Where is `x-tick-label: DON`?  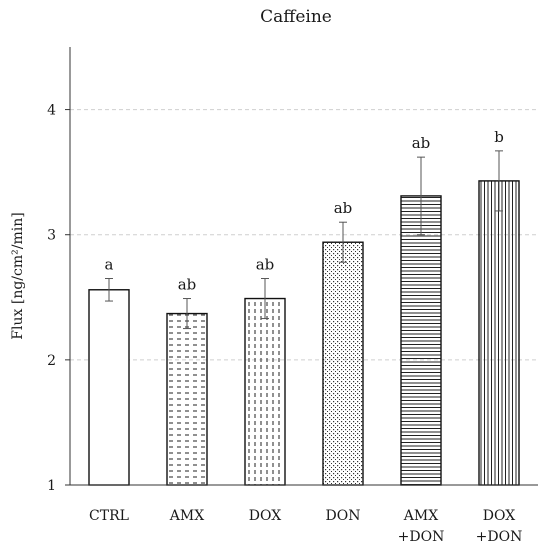
x-tick-label: DON is located at coordinates (343, 516).